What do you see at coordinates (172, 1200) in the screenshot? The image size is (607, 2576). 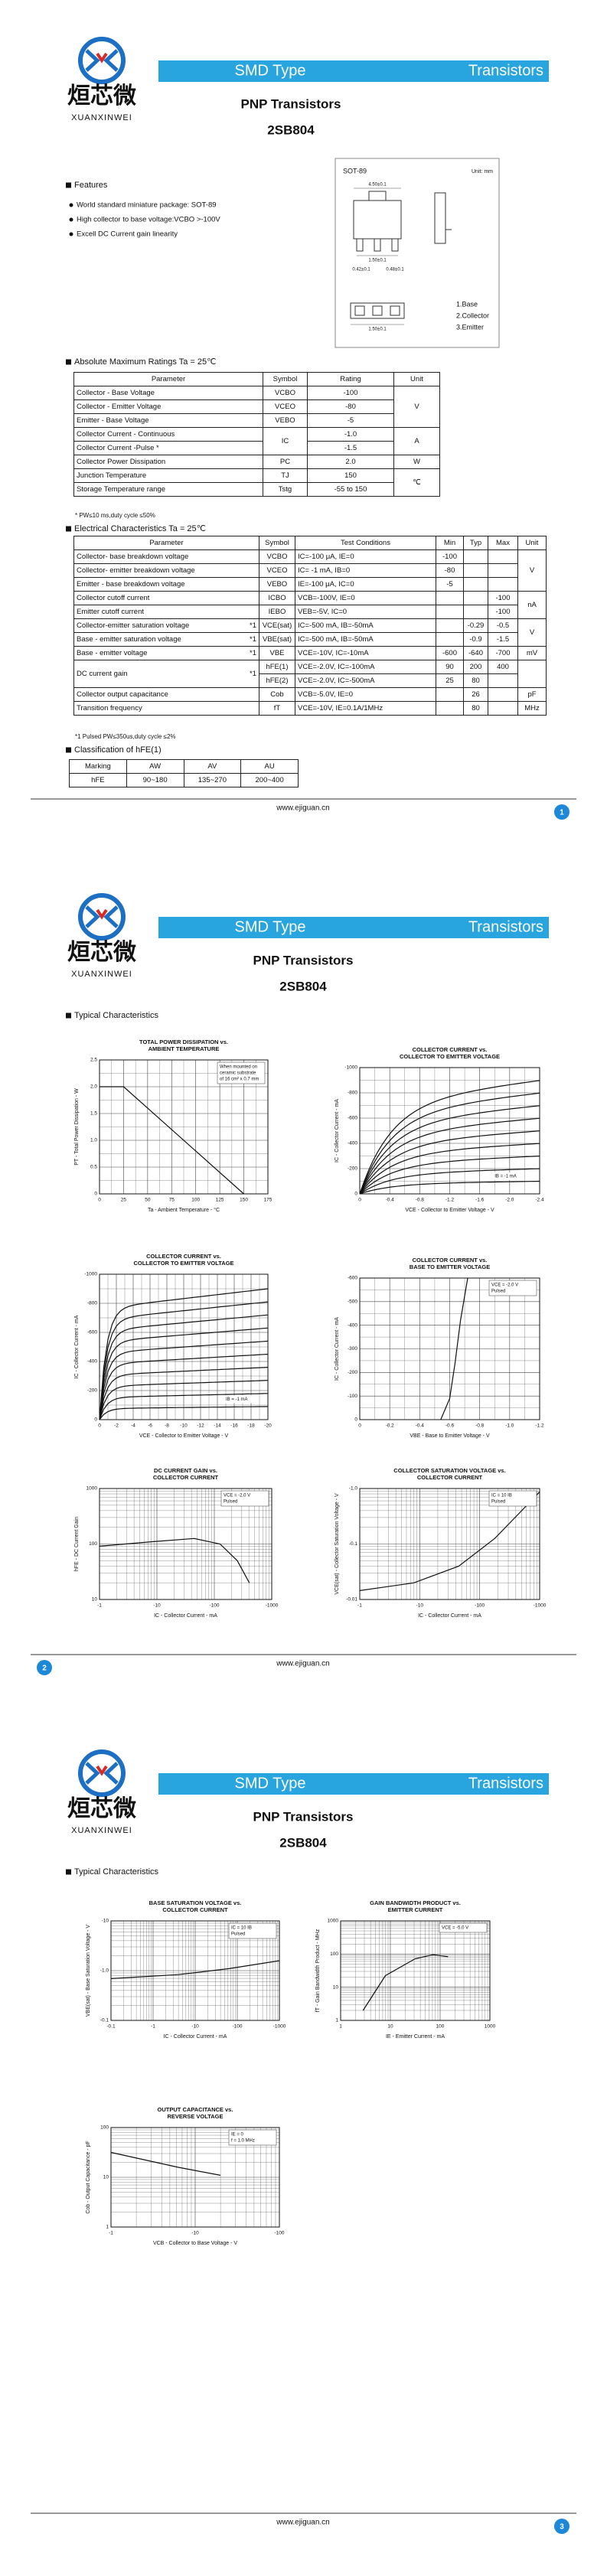 I see `x-tick-label: 75` at bounding box center [172, 1200].